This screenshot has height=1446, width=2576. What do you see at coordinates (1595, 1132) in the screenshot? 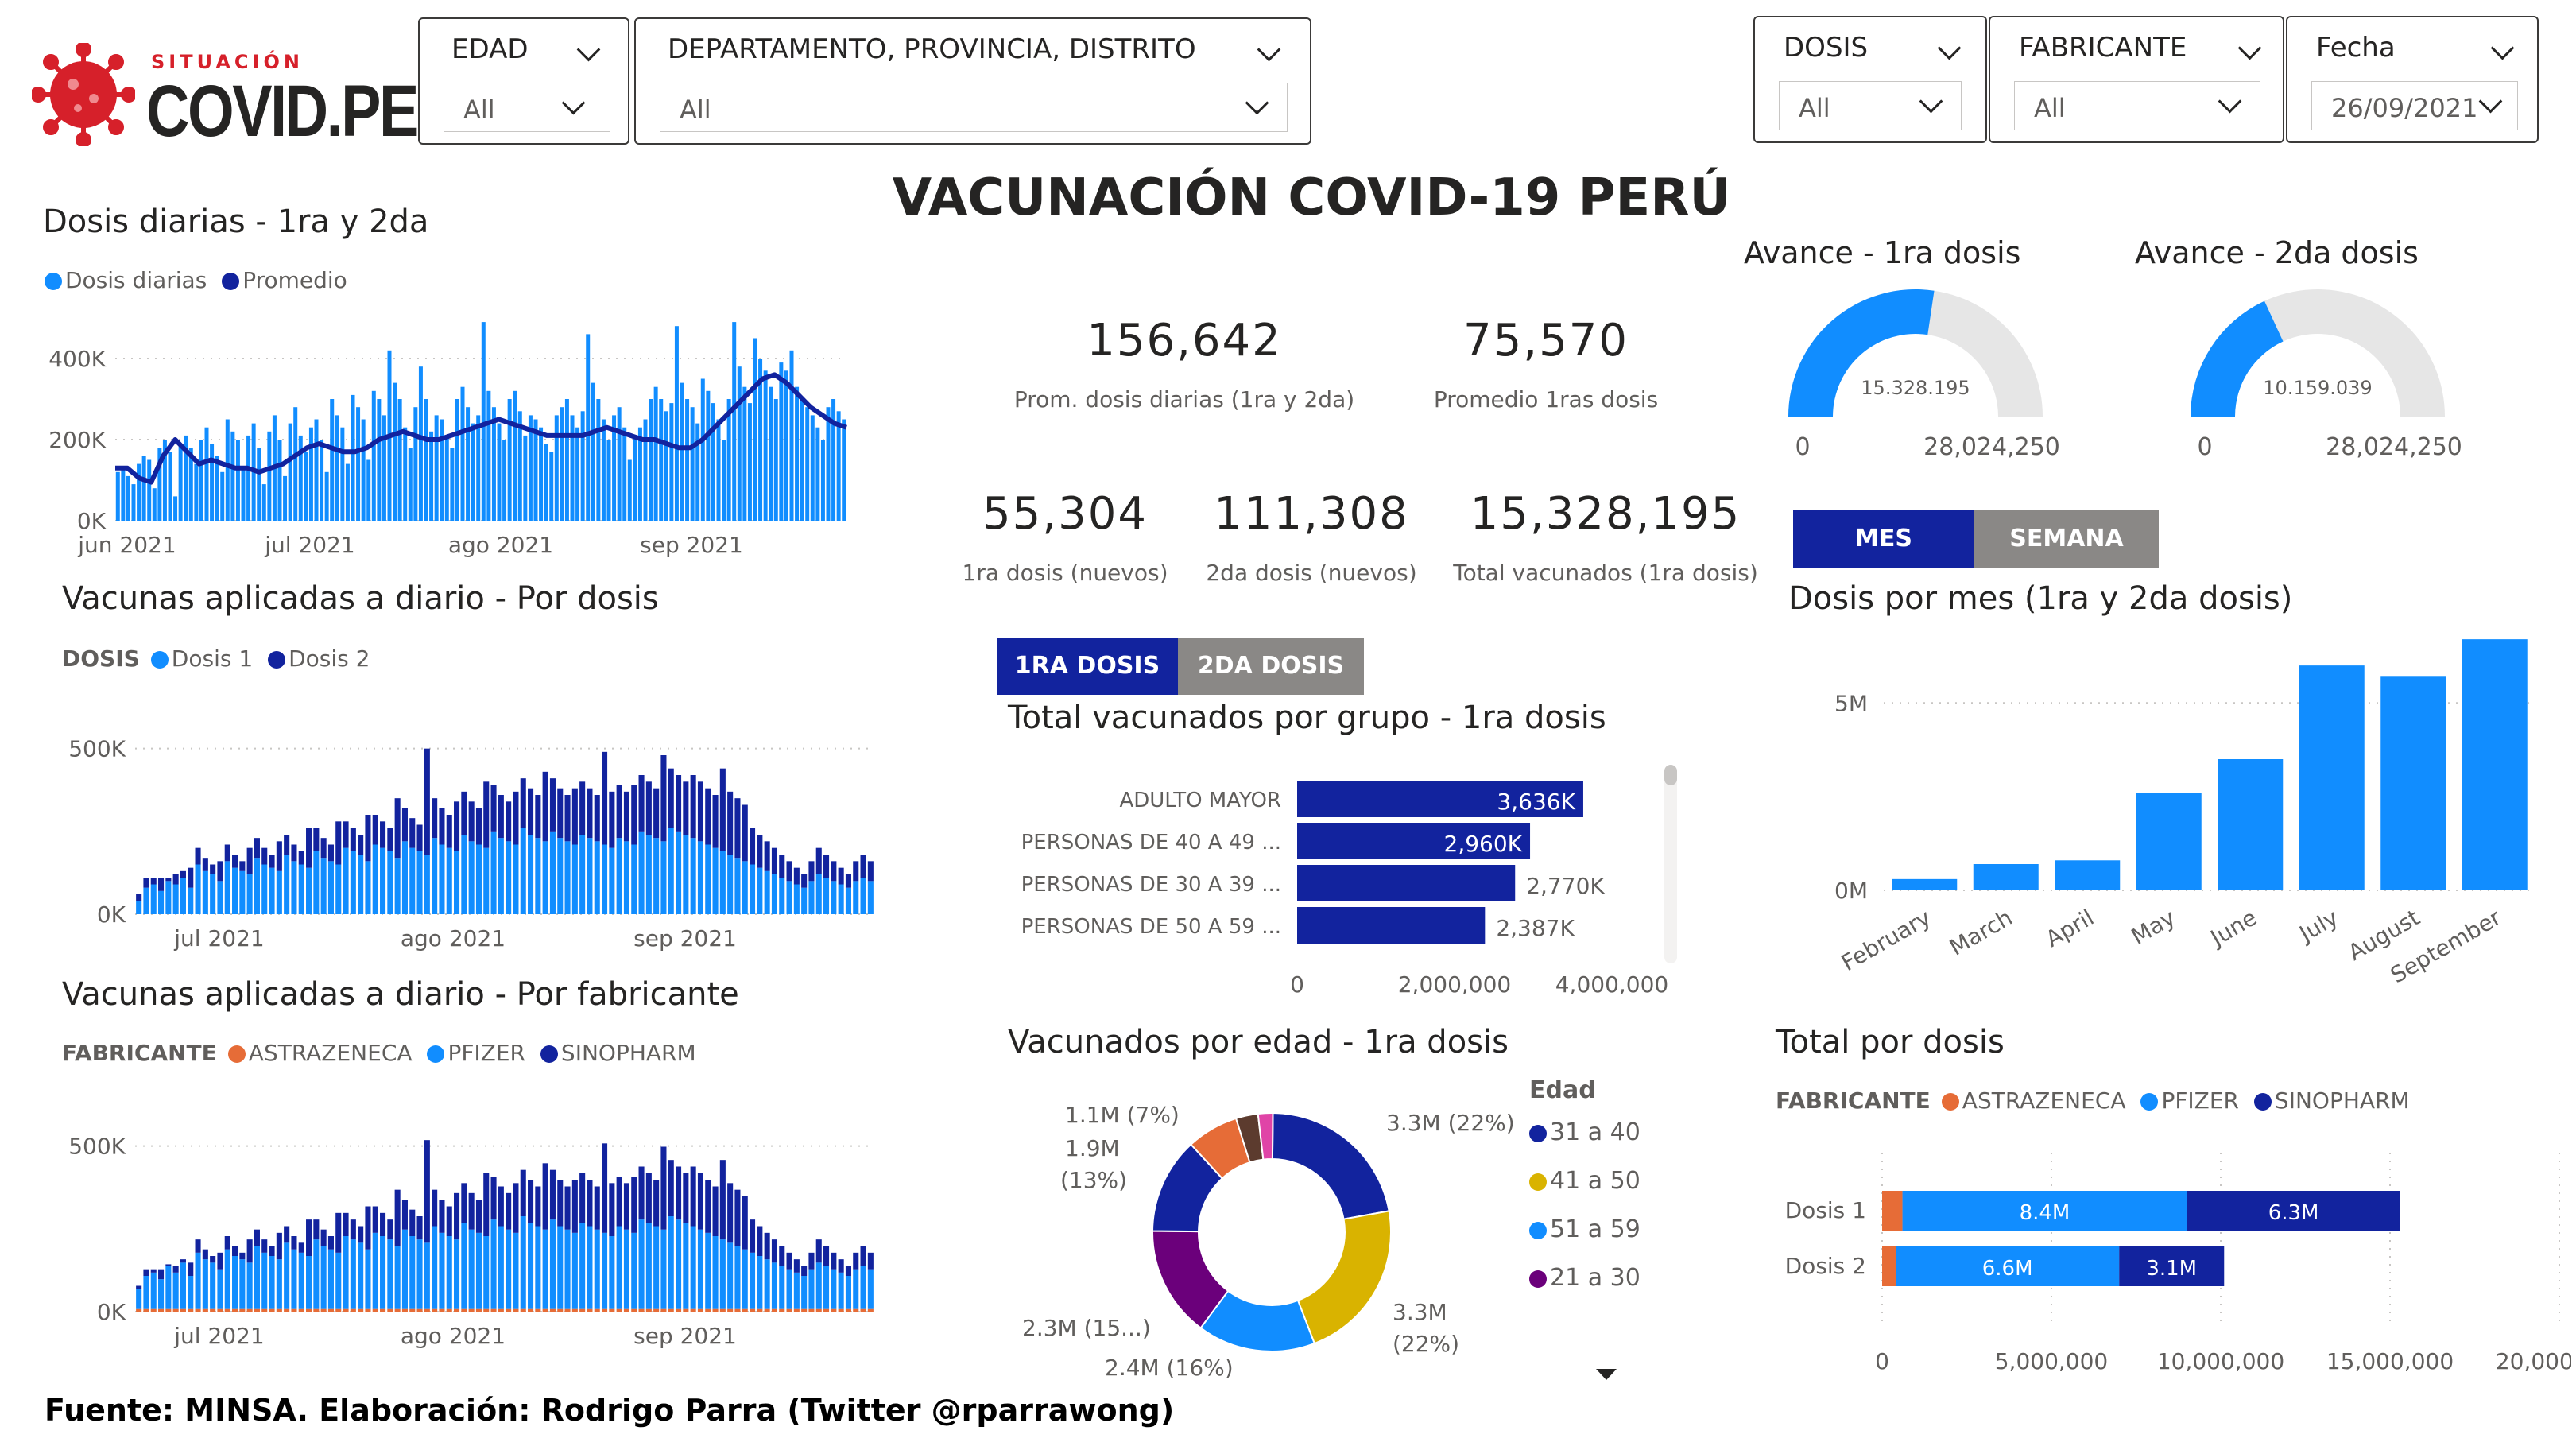
I see `legend-label: 31 a 40` at bounding box center [1595, 1132].